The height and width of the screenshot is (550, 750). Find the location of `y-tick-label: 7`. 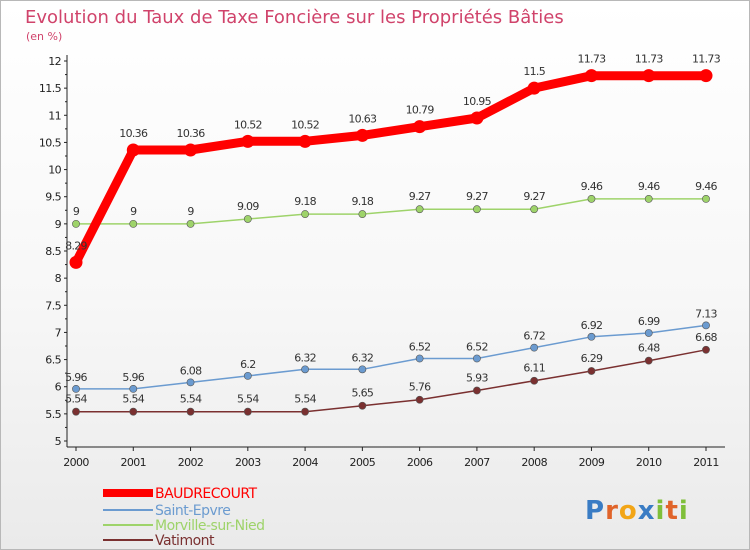

y-tick-label: 7 is located at coordinates (58, 332).